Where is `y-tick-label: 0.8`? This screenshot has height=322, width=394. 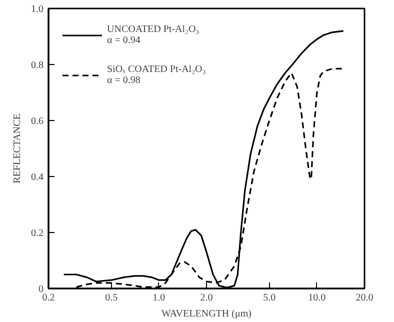
y-tick-label: 0.8 is located at coordinates (37, 65).